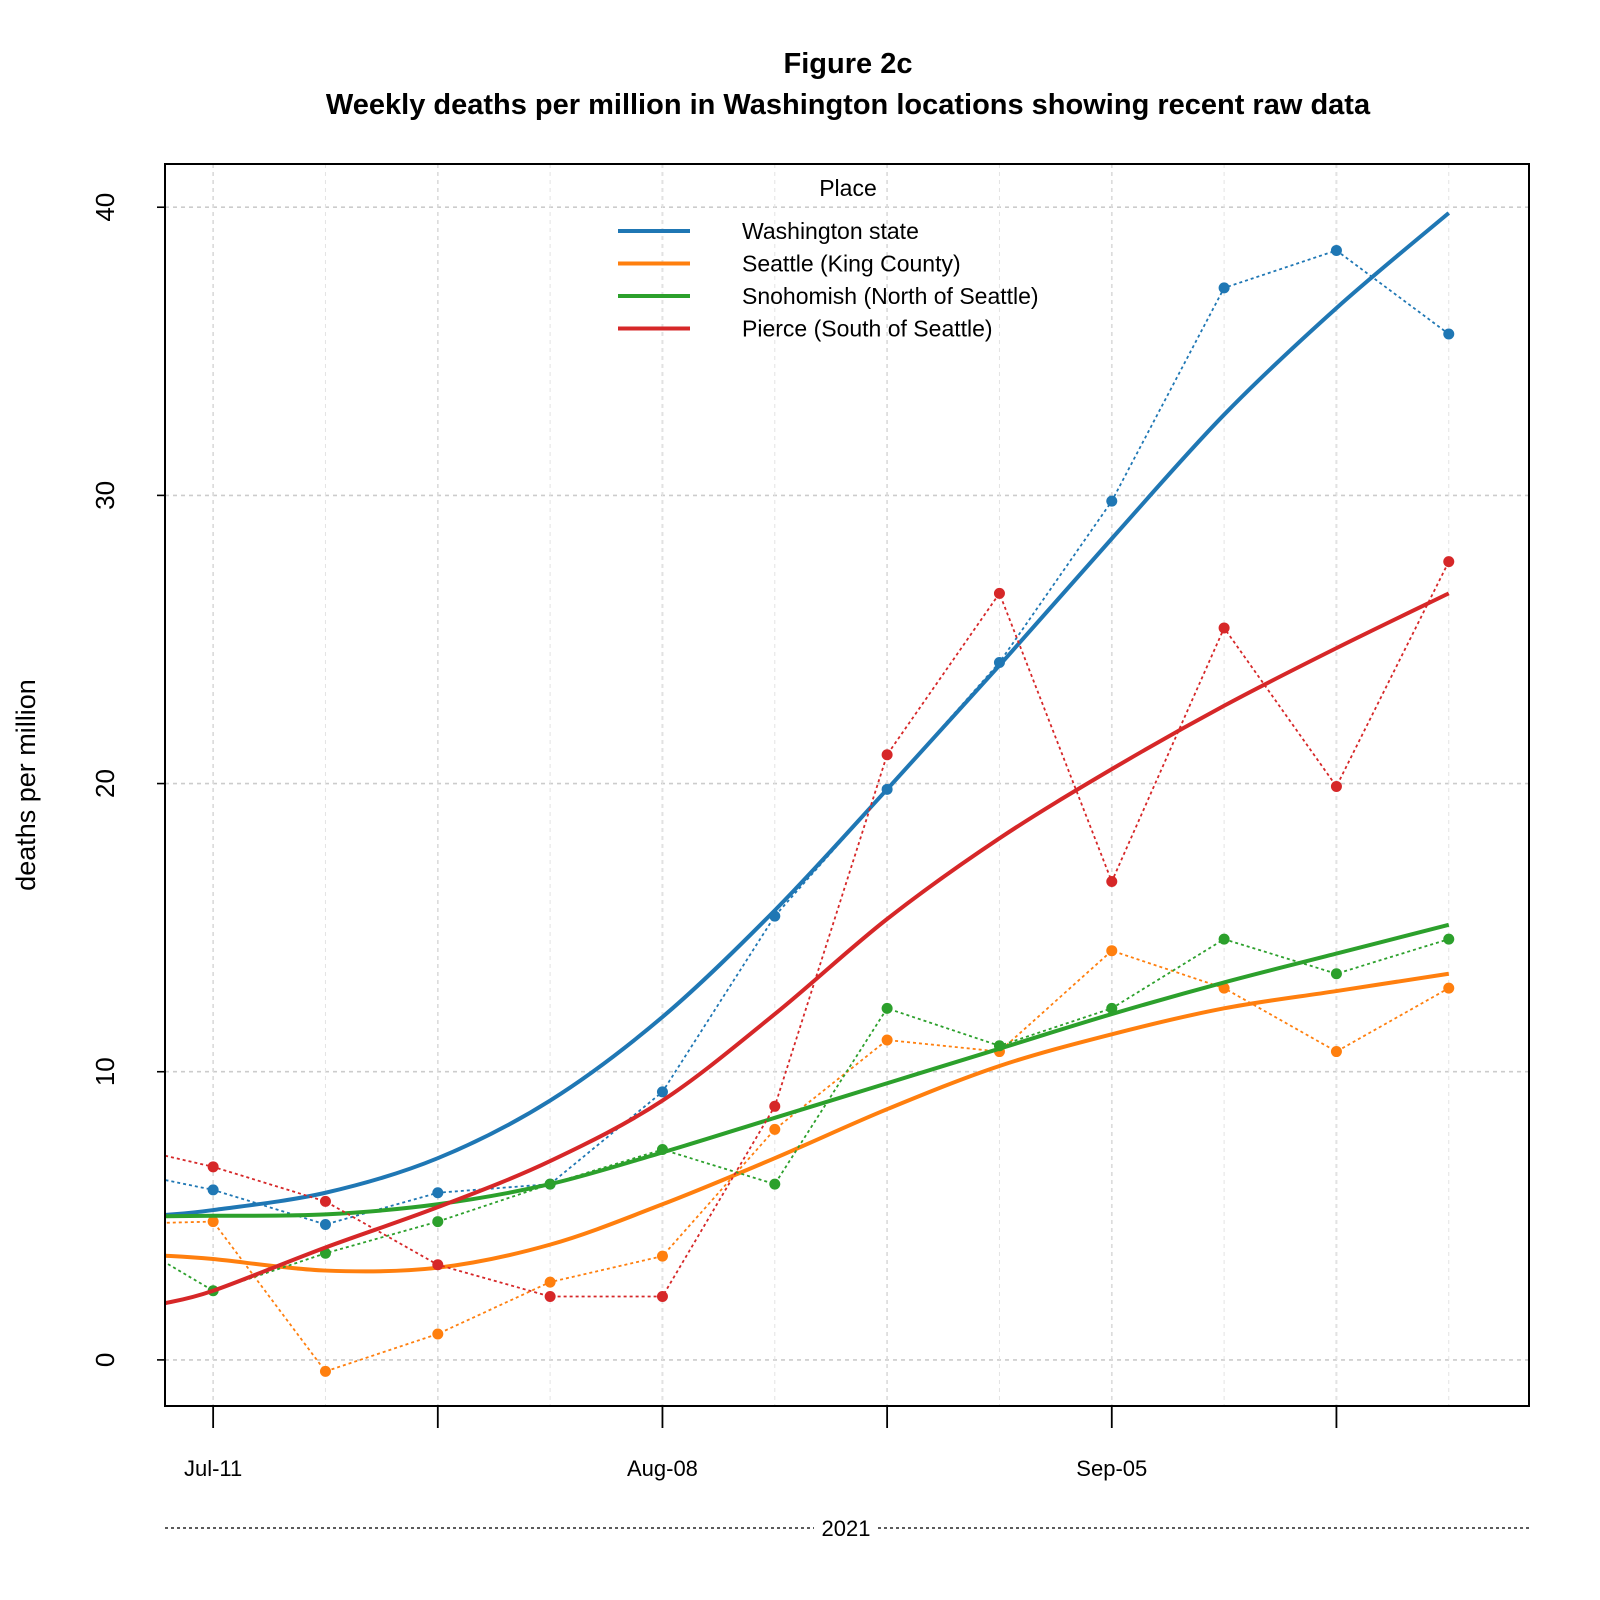  What do you see at coordinates (867, 329) in the screenshot?
I see `legend-label: Pierce (South of Seattle)` at bounding box center [867, 329].